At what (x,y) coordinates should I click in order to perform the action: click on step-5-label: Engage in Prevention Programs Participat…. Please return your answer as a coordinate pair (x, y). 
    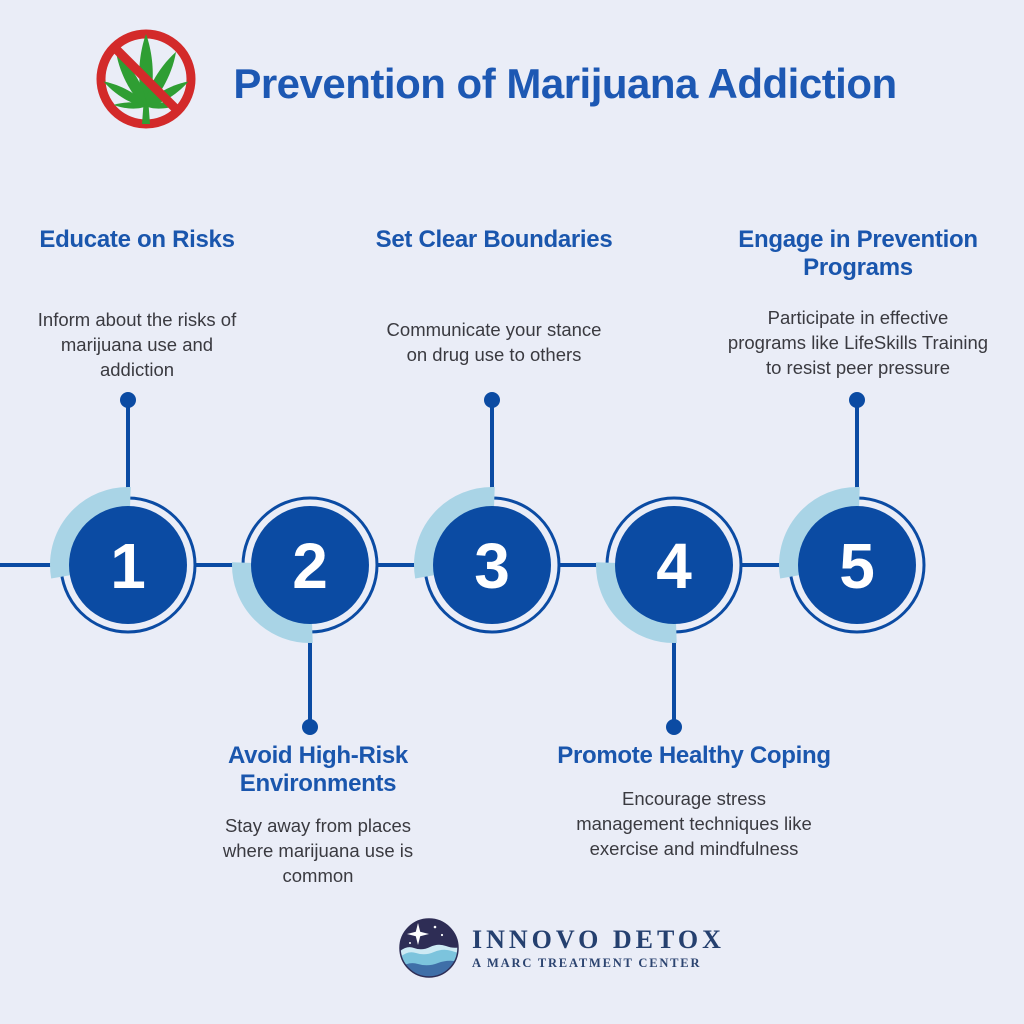
    Looking at the image, I should click on (858, 303).